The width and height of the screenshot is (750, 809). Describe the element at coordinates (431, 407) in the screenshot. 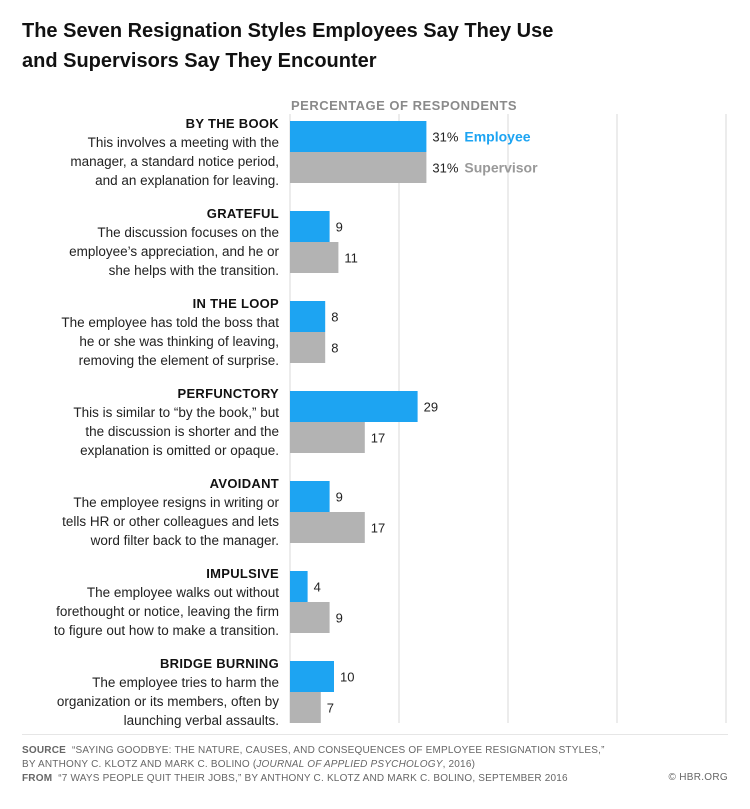

I see `data-label: 29` at that location.